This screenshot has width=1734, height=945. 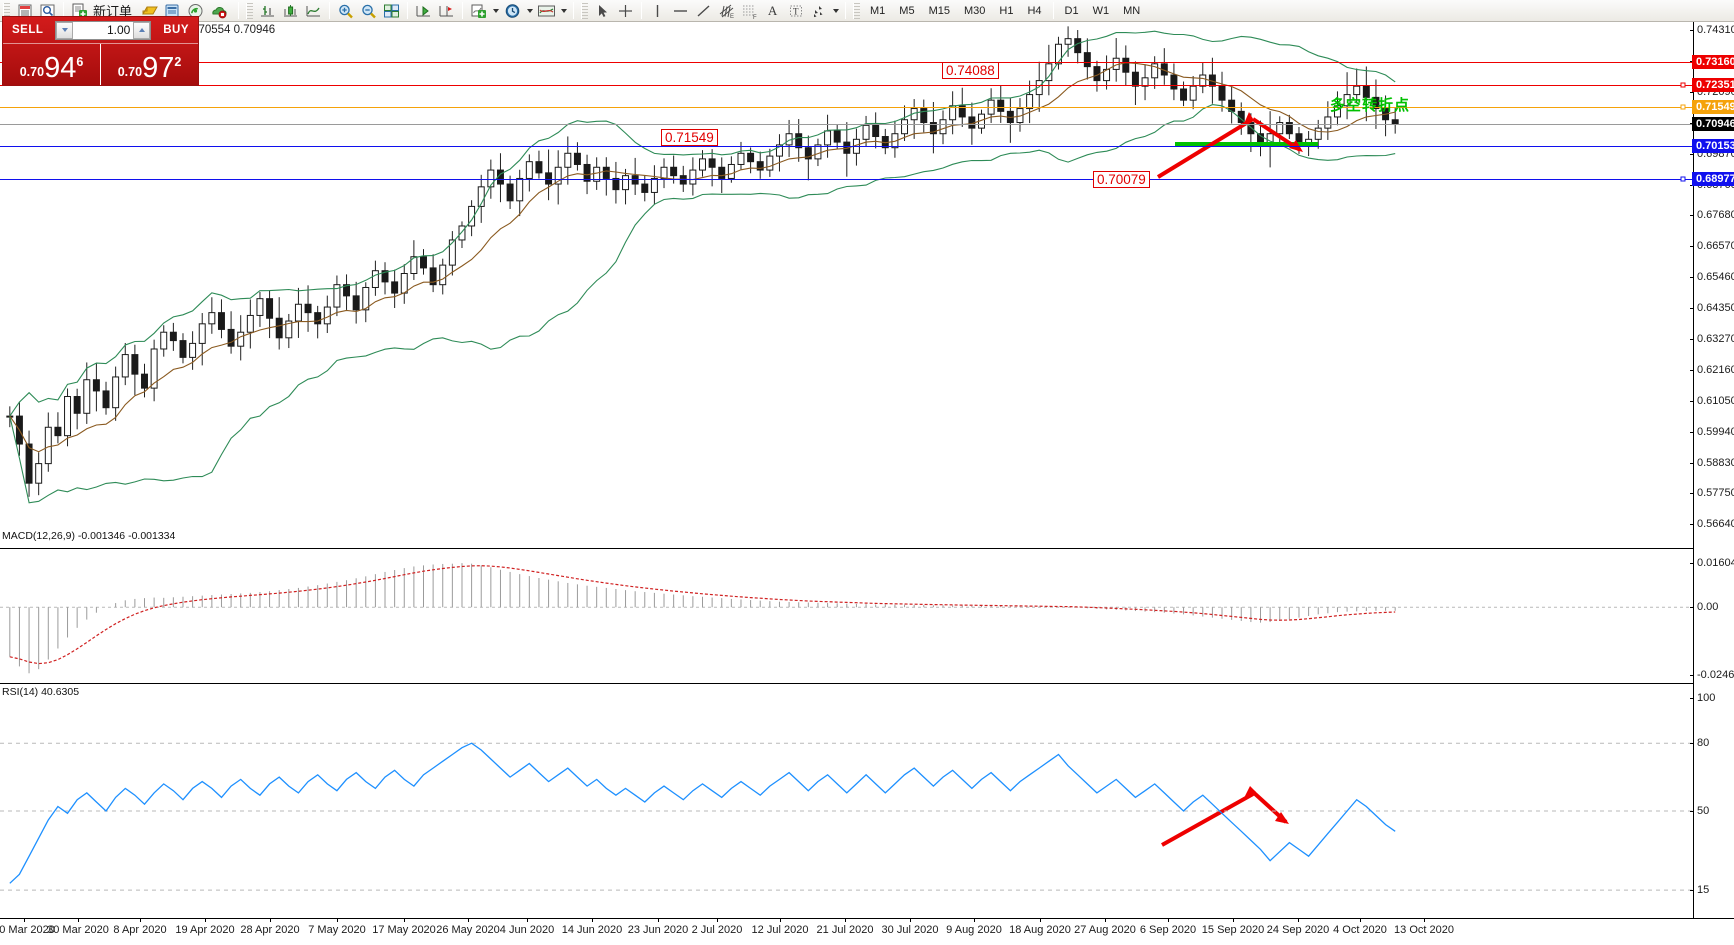 I want to click on chart-shift-icon, so click(x=423, y=11).